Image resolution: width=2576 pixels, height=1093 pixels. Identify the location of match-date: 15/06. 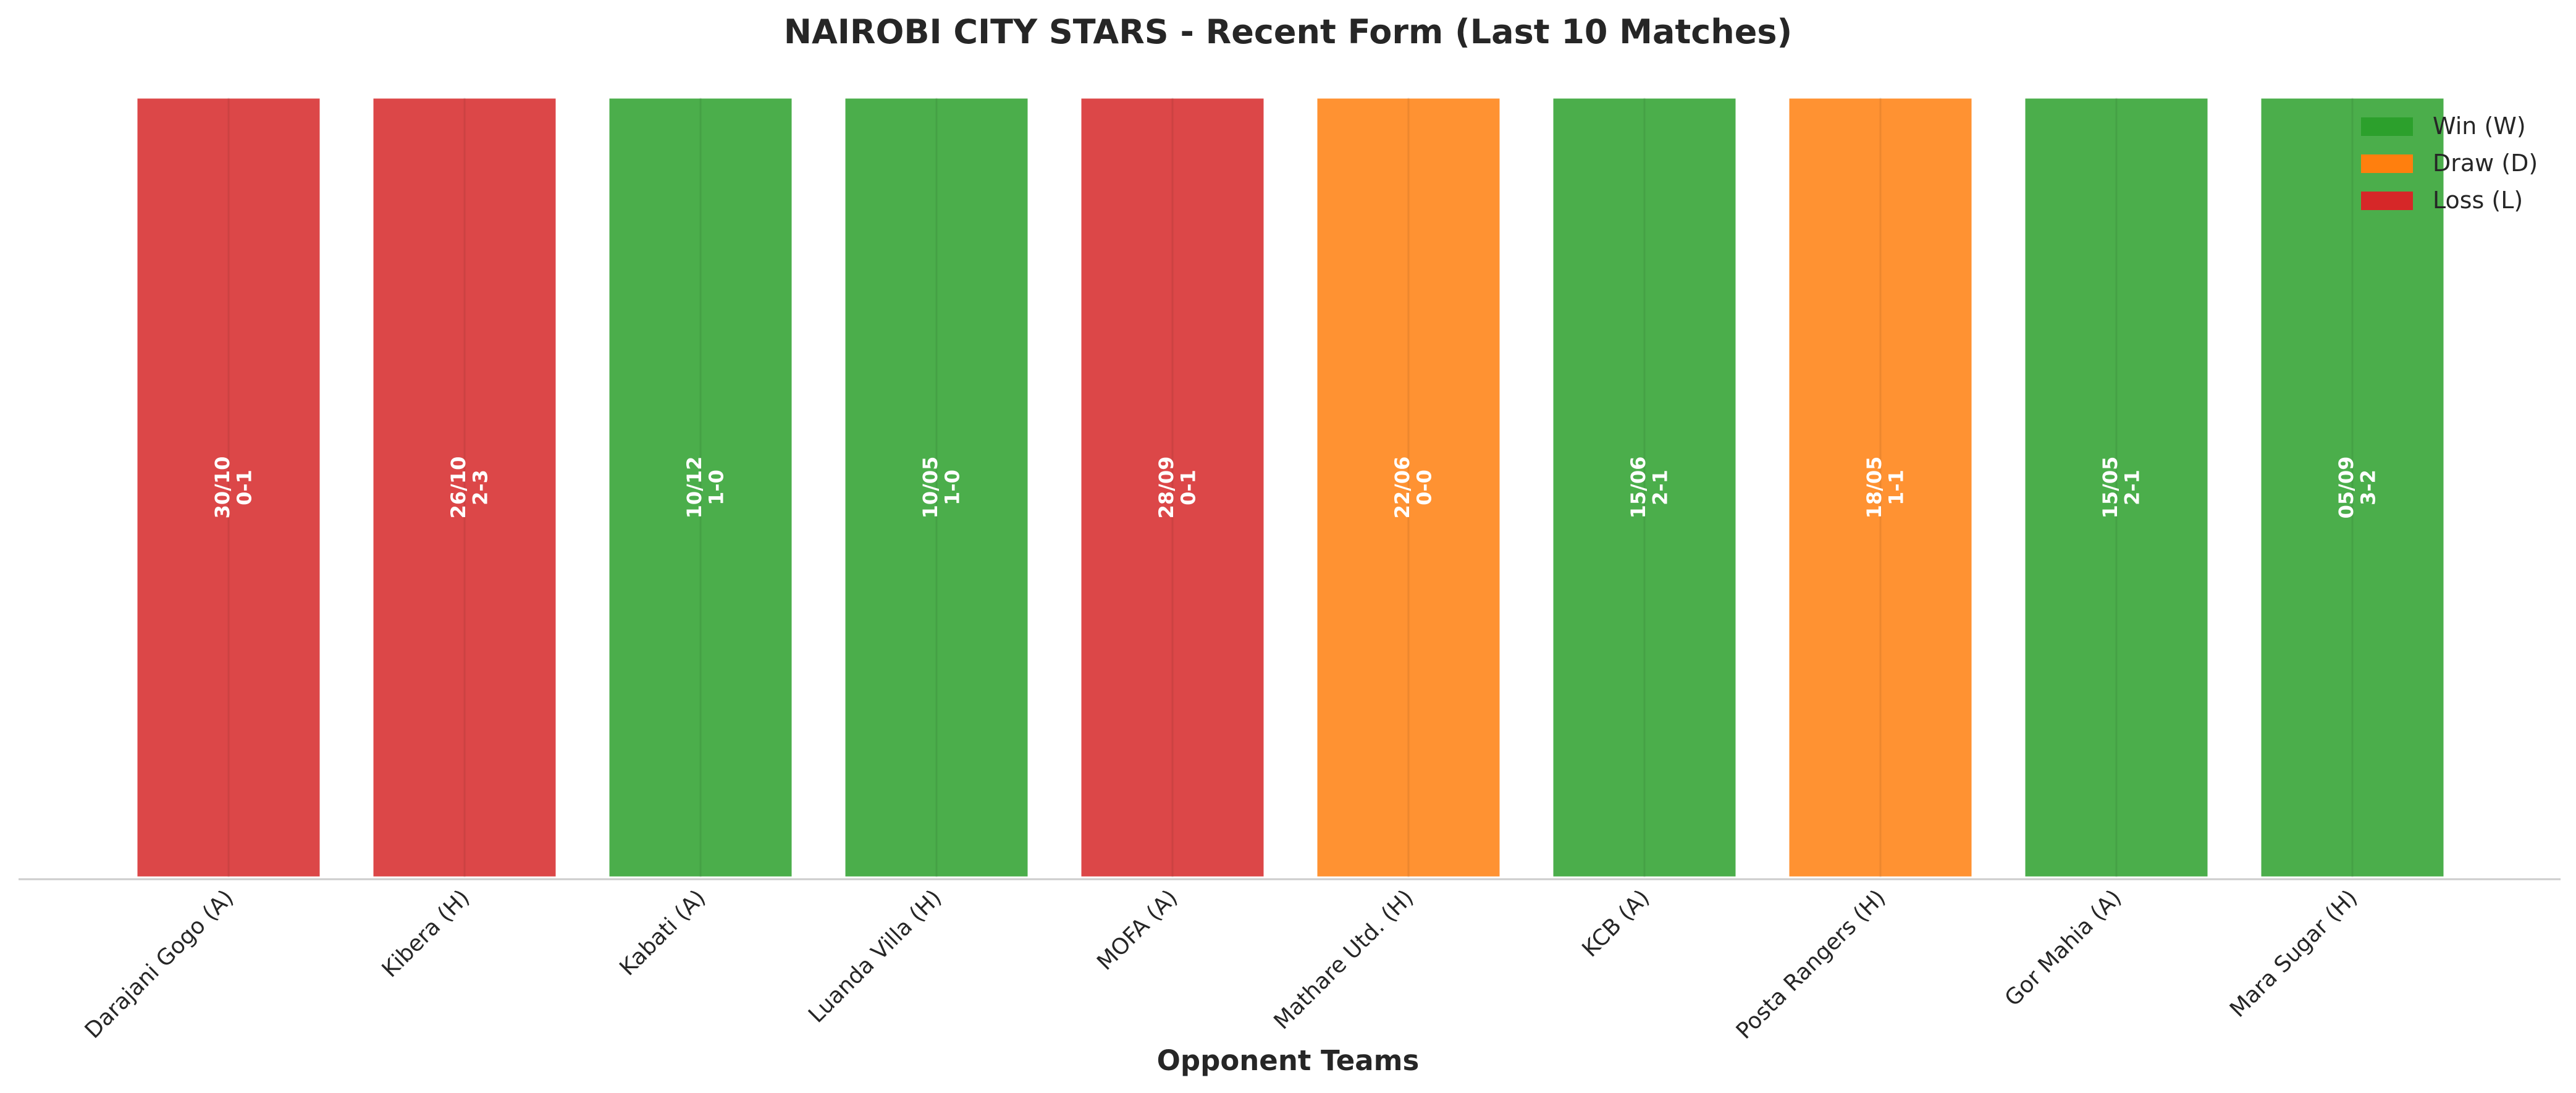
(1638, 488).